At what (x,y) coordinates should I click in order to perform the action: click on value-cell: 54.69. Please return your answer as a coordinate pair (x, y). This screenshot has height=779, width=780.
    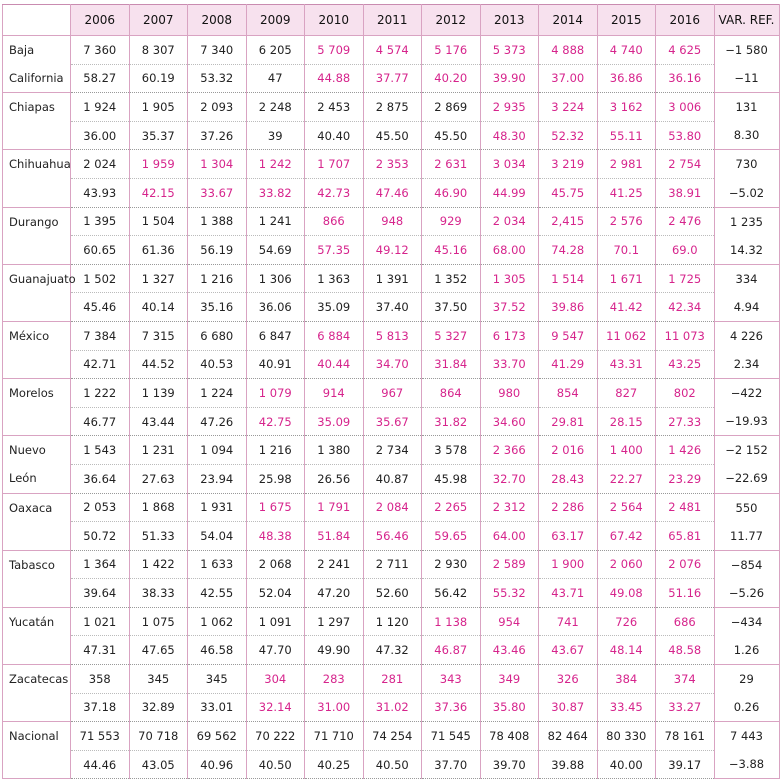
    Looking at the image, I should click on (275, 250).